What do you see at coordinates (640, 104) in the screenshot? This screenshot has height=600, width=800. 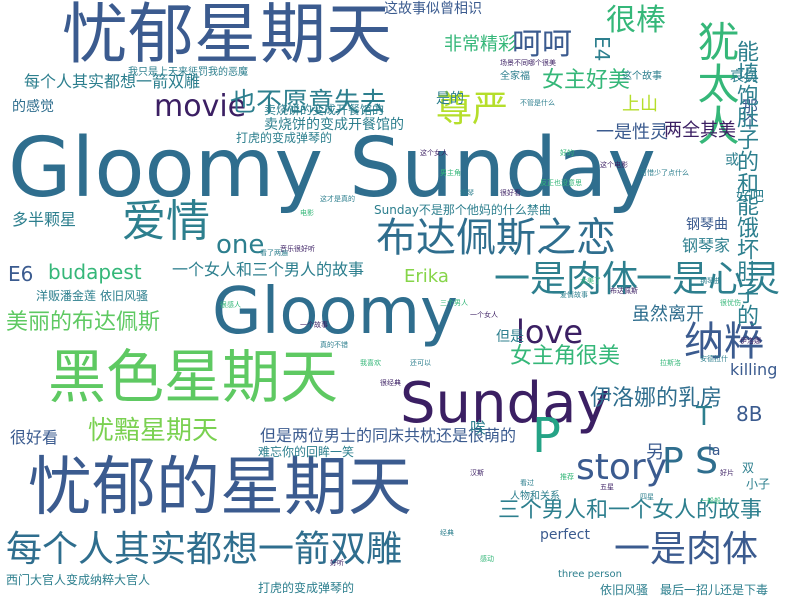 I see `w-shishang: 上山` at bounding box center [640, 104].